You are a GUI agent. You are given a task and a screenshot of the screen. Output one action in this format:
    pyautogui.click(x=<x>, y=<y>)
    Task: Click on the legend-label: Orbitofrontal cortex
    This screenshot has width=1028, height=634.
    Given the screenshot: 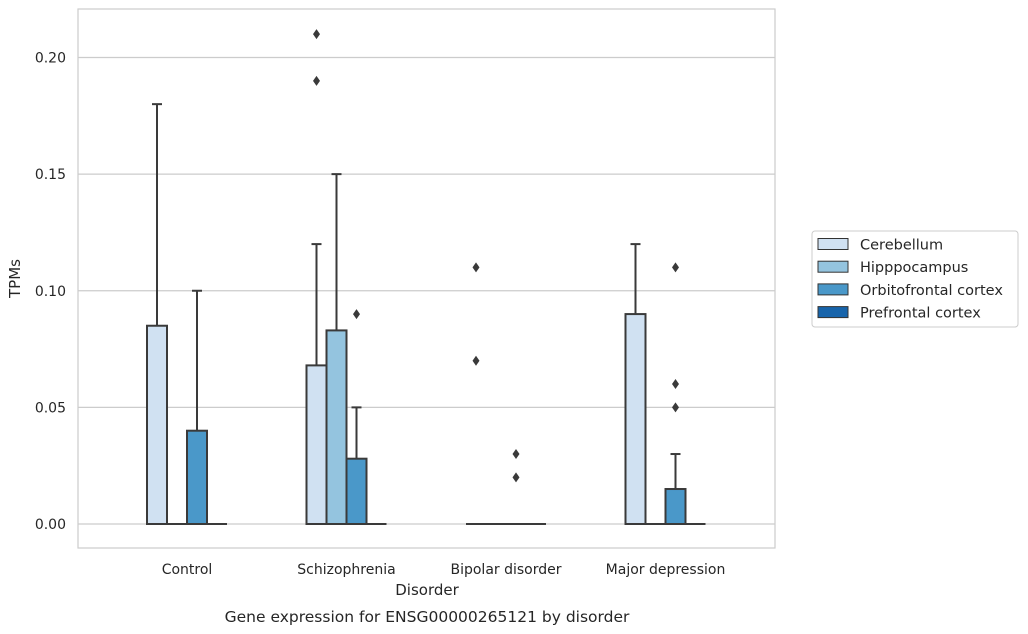 What is the action you would take?
    pyautogui.click(x=931, y=291)
    